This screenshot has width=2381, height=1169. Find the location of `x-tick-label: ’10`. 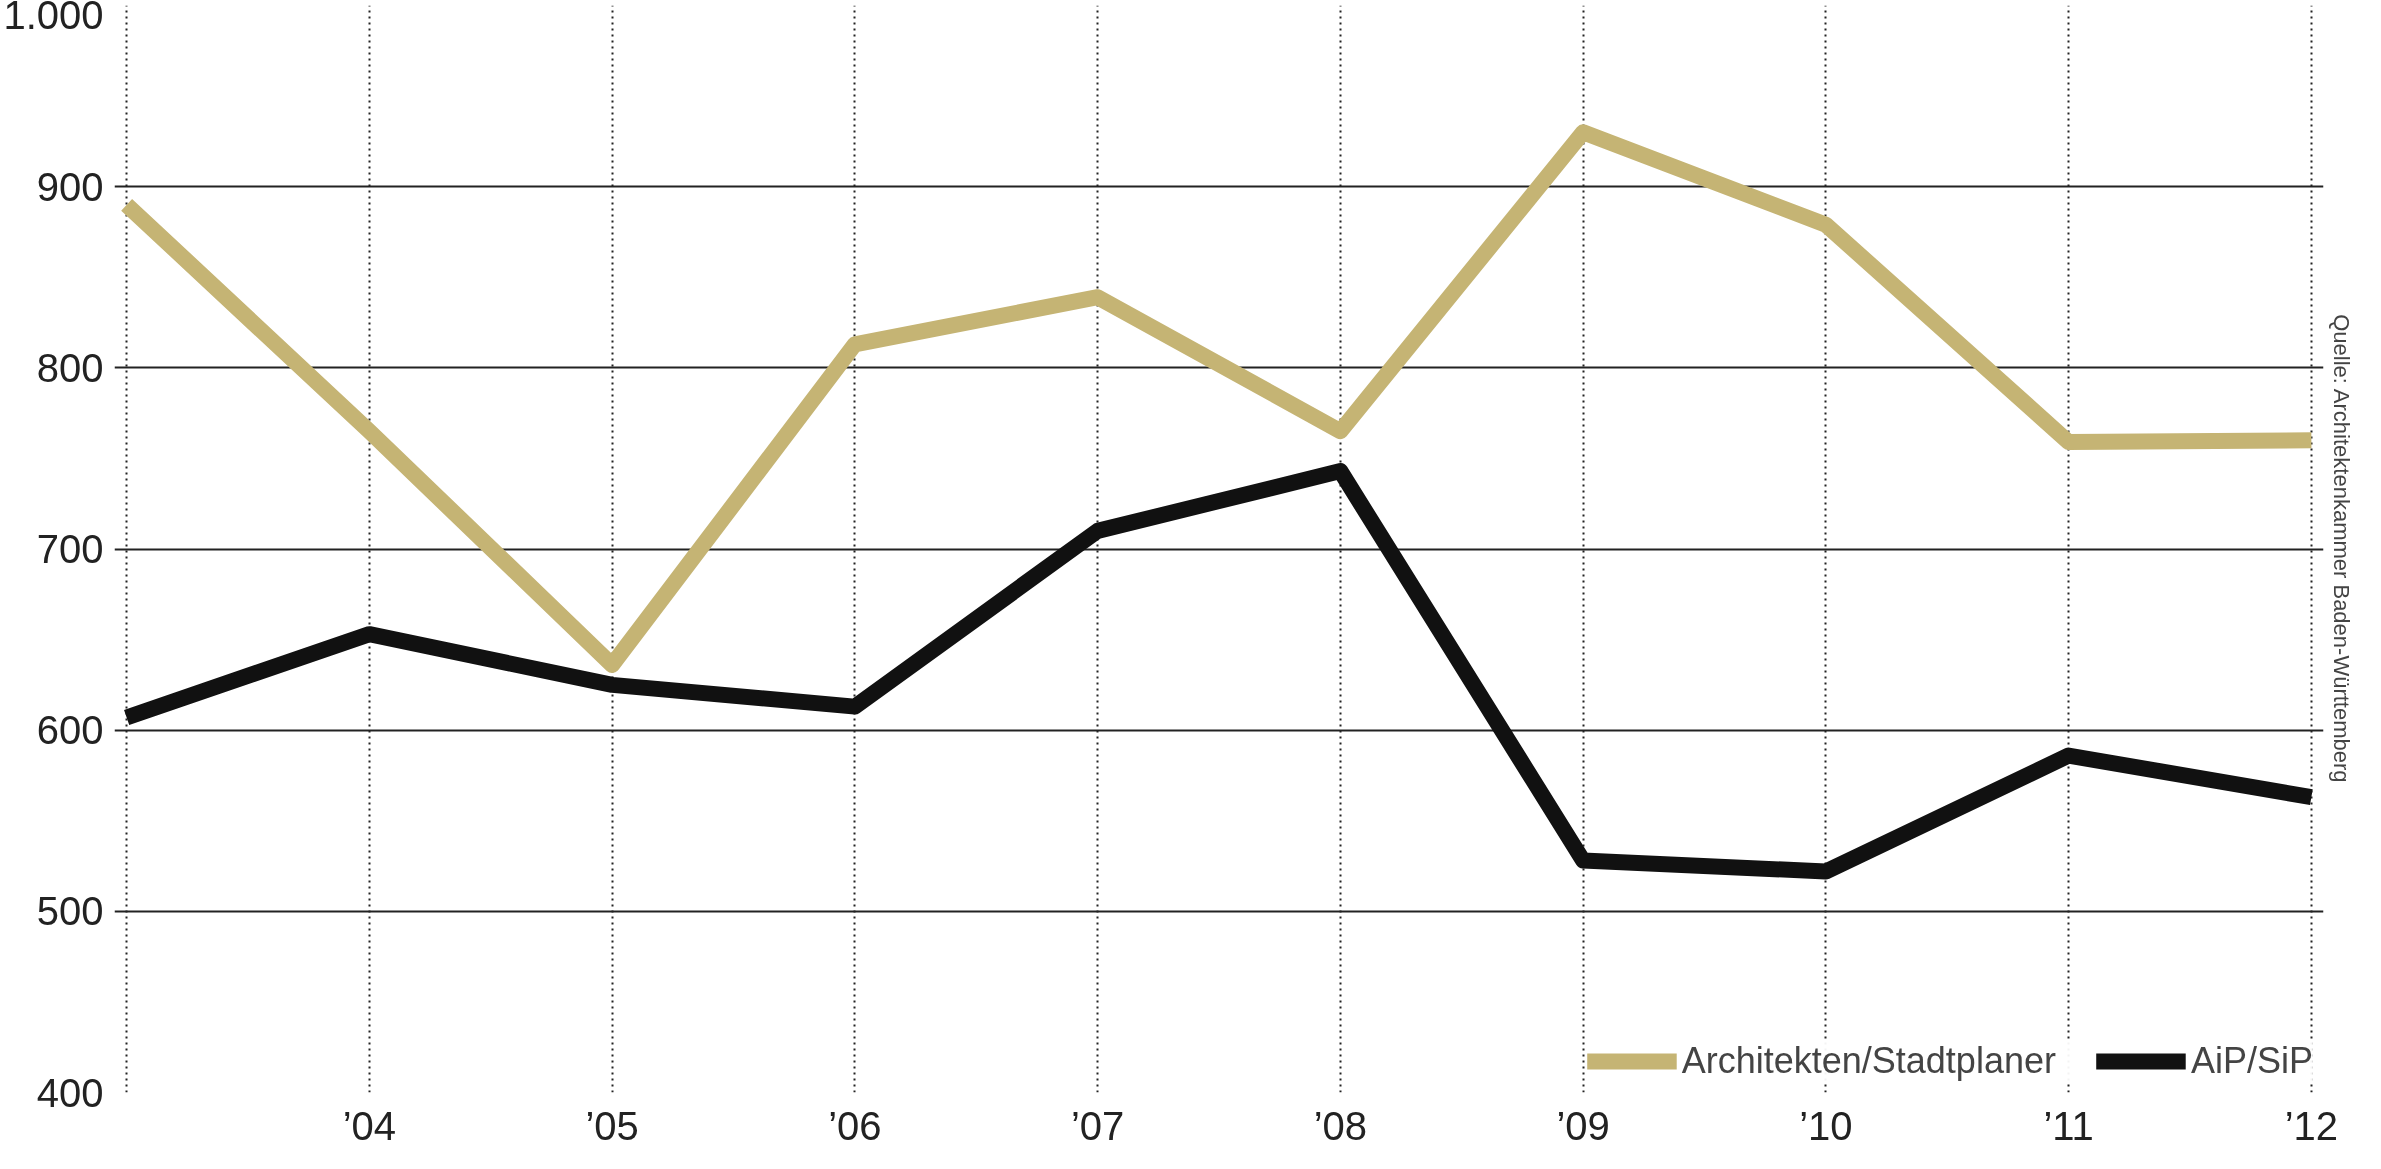

x-tick-label: ’10 is located at coordinates (1826, 1125).